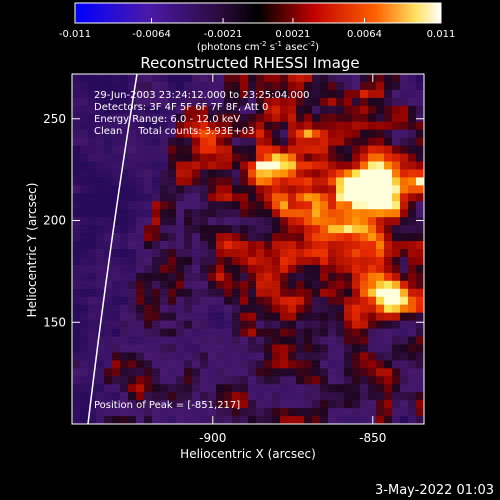 The width and height of the screenshot is (500, 500). I want to click on y-tick-label: 150, so click(54, 322).